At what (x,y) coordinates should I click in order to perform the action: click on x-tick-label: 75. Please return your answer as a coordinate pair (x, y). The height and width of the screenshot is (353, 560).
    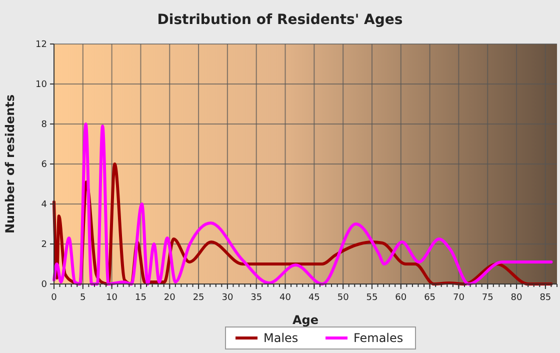
    Looking at the image, I should click on (488, 298).